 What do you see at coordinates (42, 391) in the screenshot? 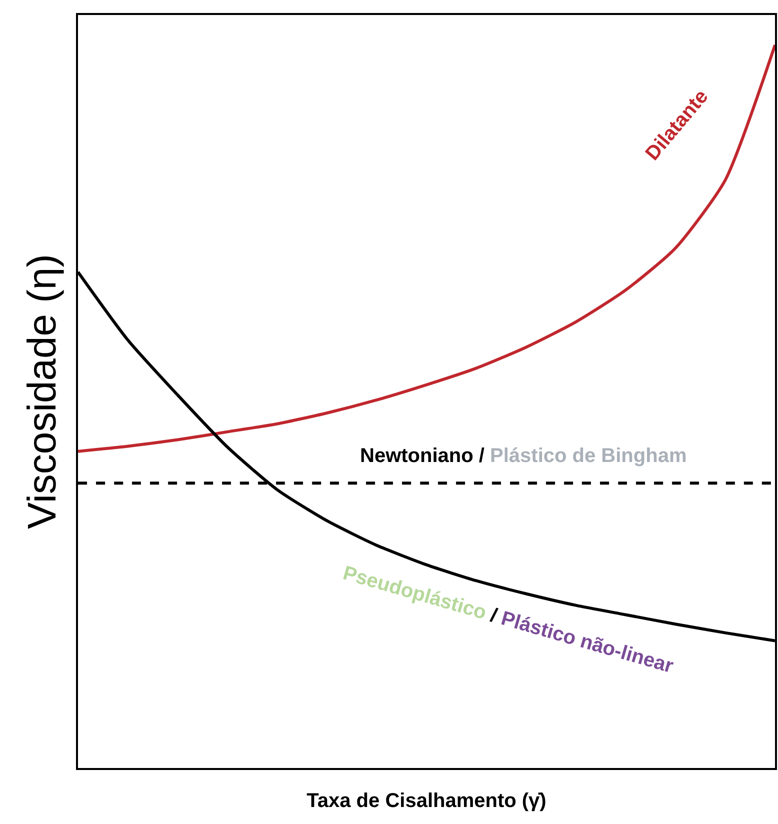
I see `y-axis-title: Viscosidade (η)` at bounding box center [42, 391].